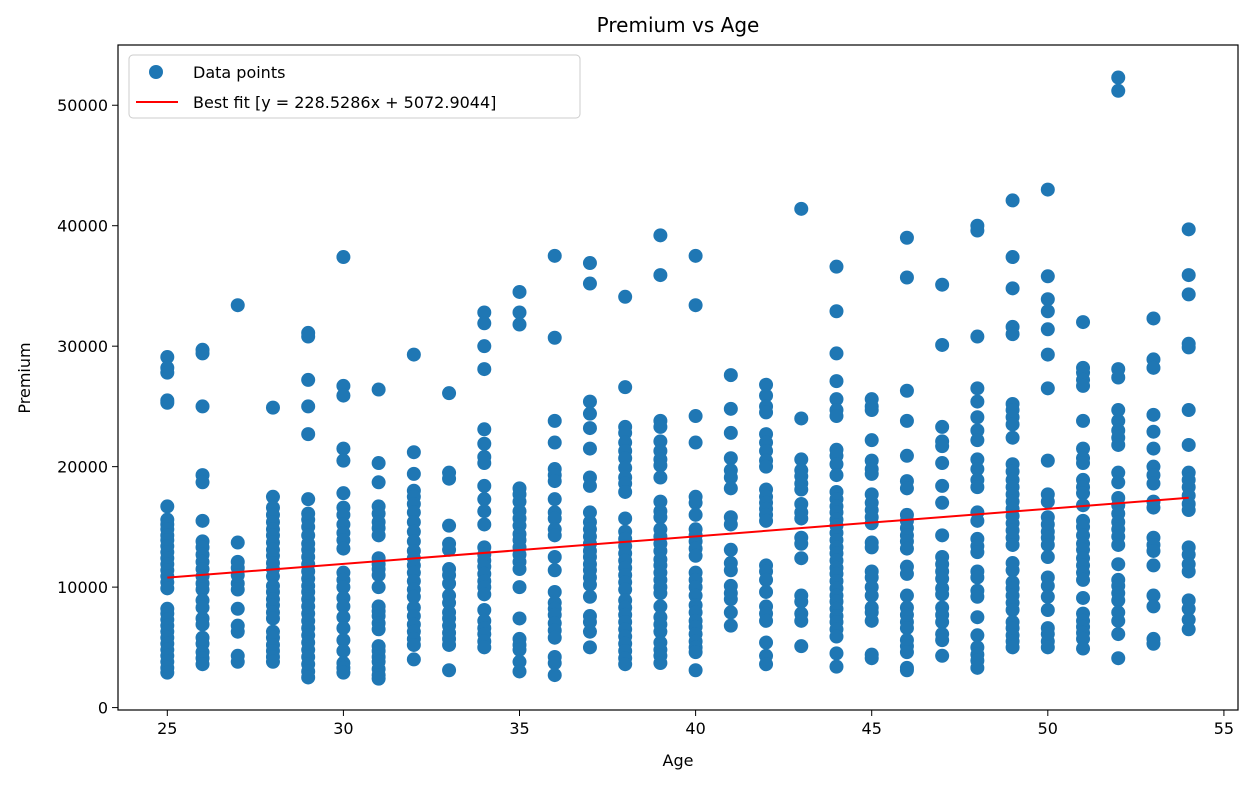 Image resolution: width=1249 pixels, height=785 pixels. I want to click on x-tick-label: 45, so click(872, 728).